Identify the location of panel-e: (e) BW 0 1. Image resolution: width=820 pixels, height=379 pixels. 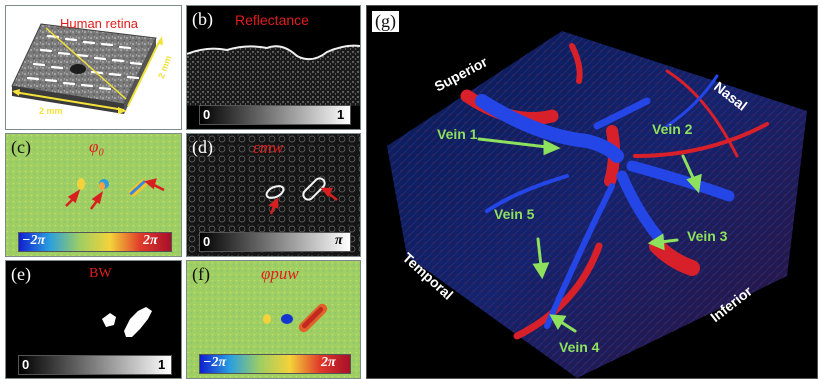
(93, 319).